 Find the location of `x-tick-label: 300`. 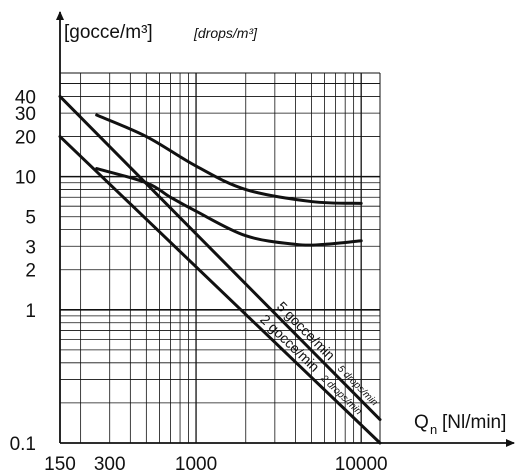

x-tick-label: 300 is located at coordinates (110, 464).